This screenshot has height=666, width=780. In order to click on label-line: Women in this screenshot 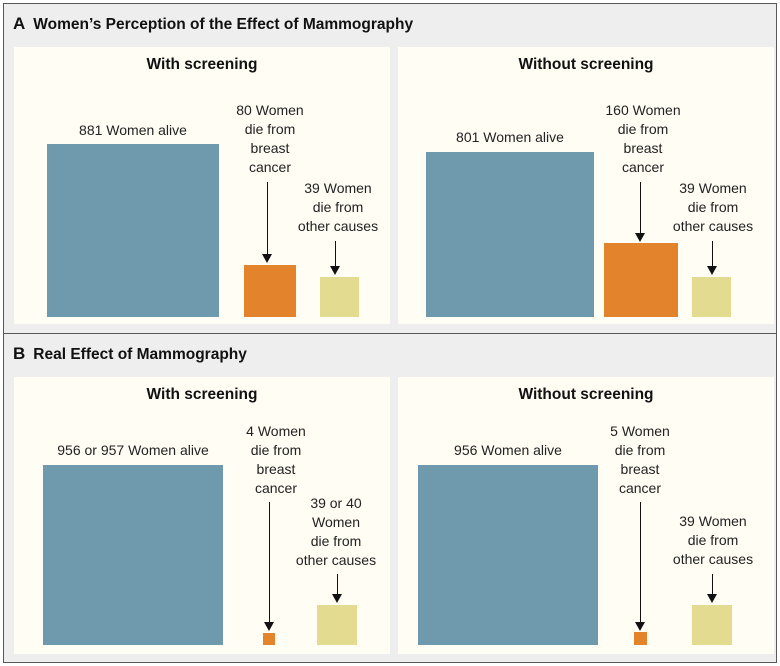, I will do `click(336, 522)`.